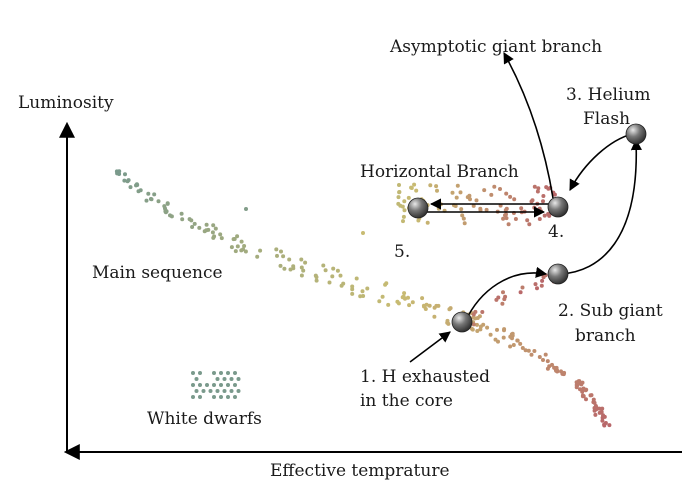 Image resolution: width=697 pixels, height=492 pixels. I want to click on stage-1-label-line2: in the core, so click(406, 401).